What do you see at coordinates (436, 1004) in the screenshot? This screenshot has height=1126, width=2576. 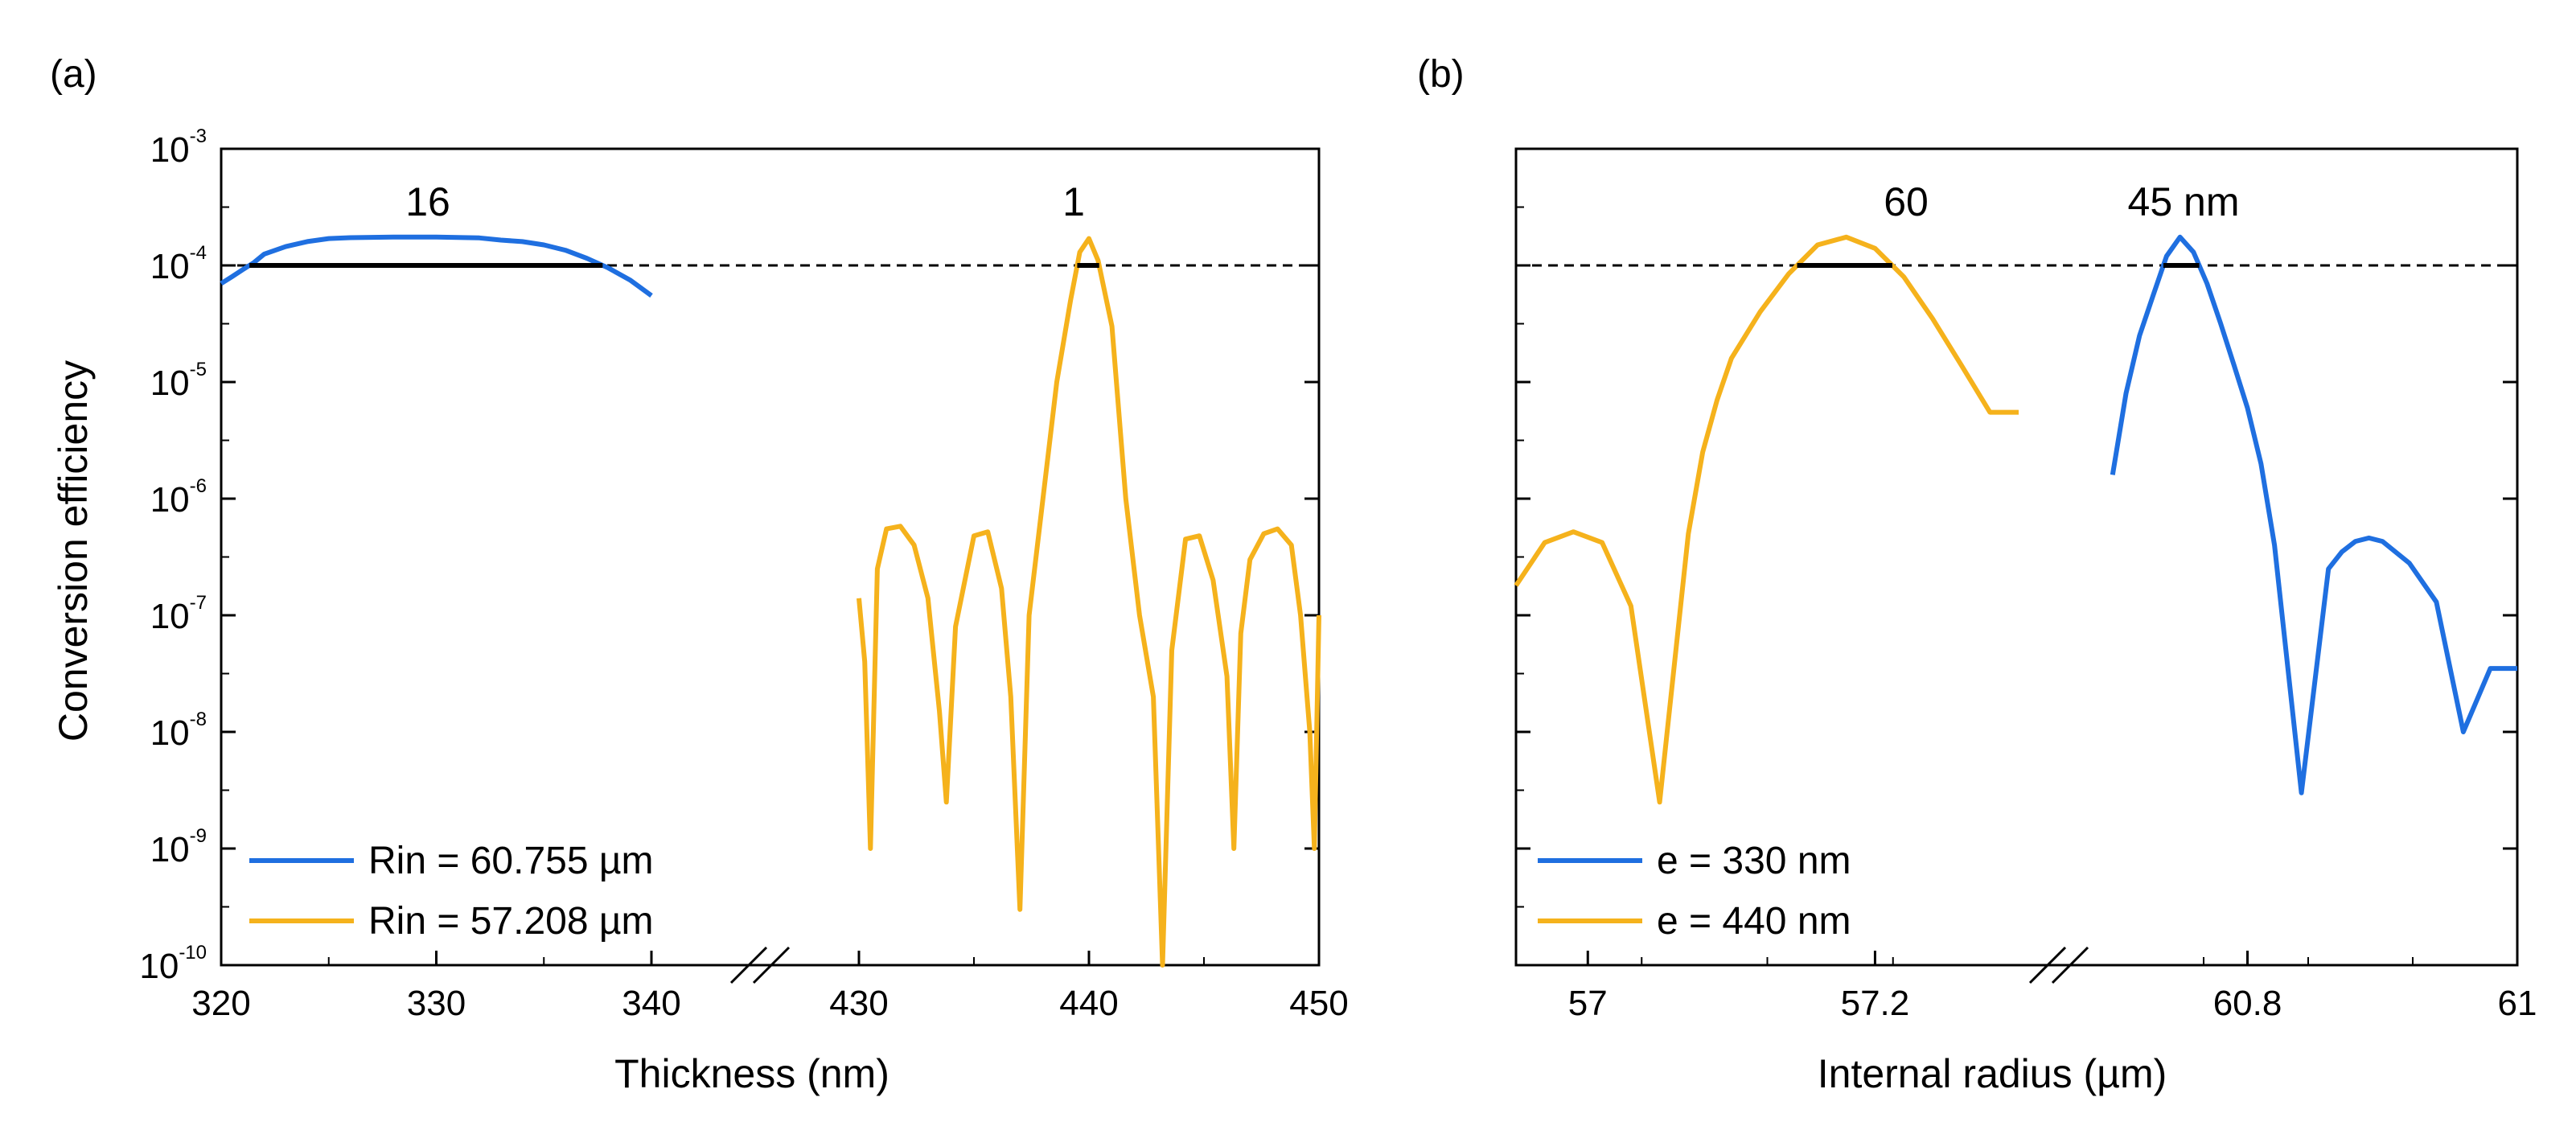 I see `x-tick-label: 330` at bounding box center [436, 1004].